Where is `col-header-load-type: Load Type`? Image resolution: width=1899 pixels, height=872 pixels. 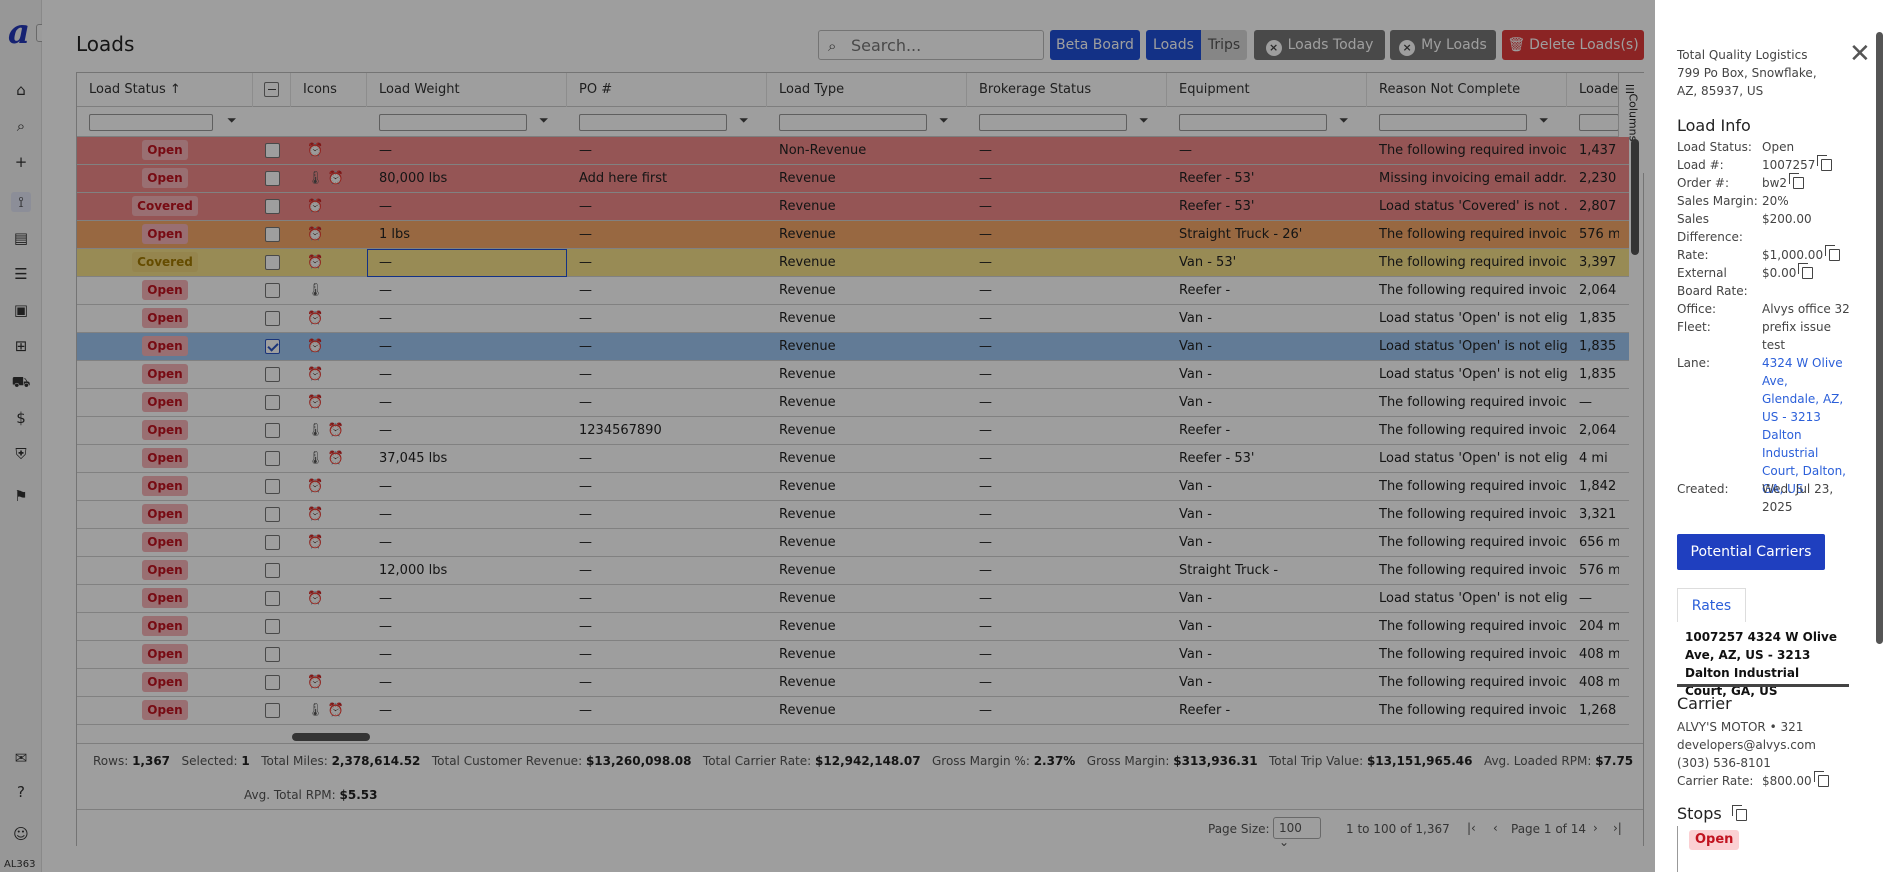 col-header-load-type: Load Type is located at coordinates (867, 90).